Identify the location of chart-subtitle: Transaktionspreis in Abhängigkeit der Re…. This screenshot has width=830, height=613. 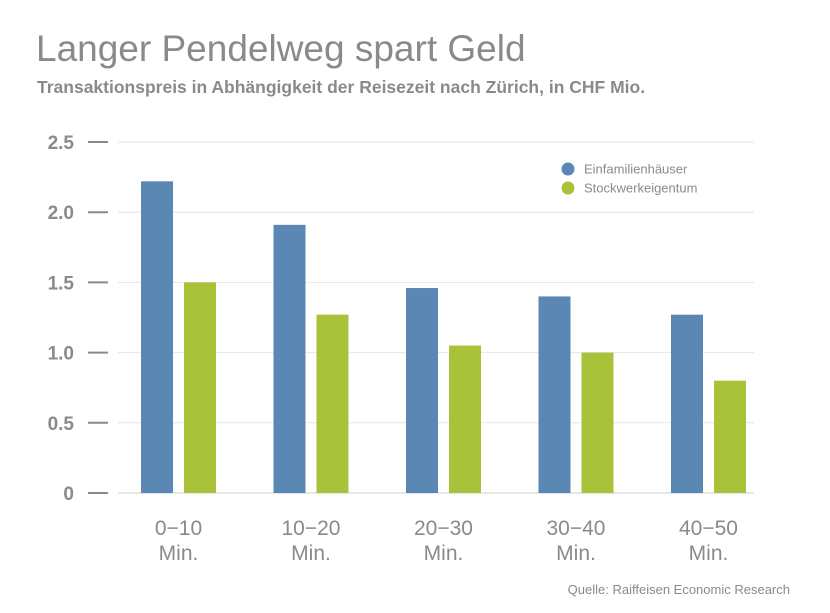
(341, 87).